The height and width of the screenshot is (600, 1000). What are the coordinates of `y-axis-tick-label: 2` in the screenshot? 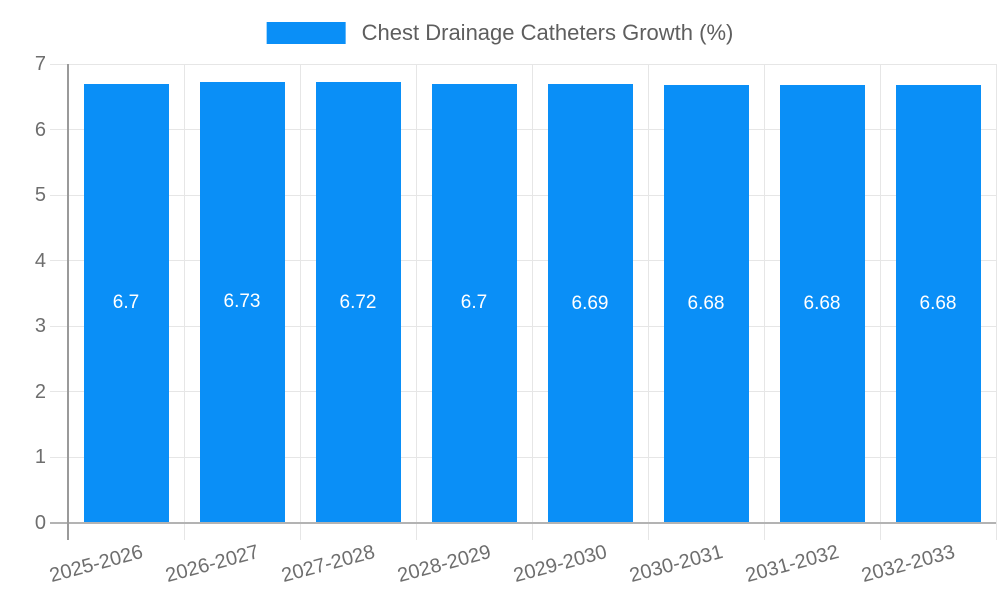 It's located at (40, 391).